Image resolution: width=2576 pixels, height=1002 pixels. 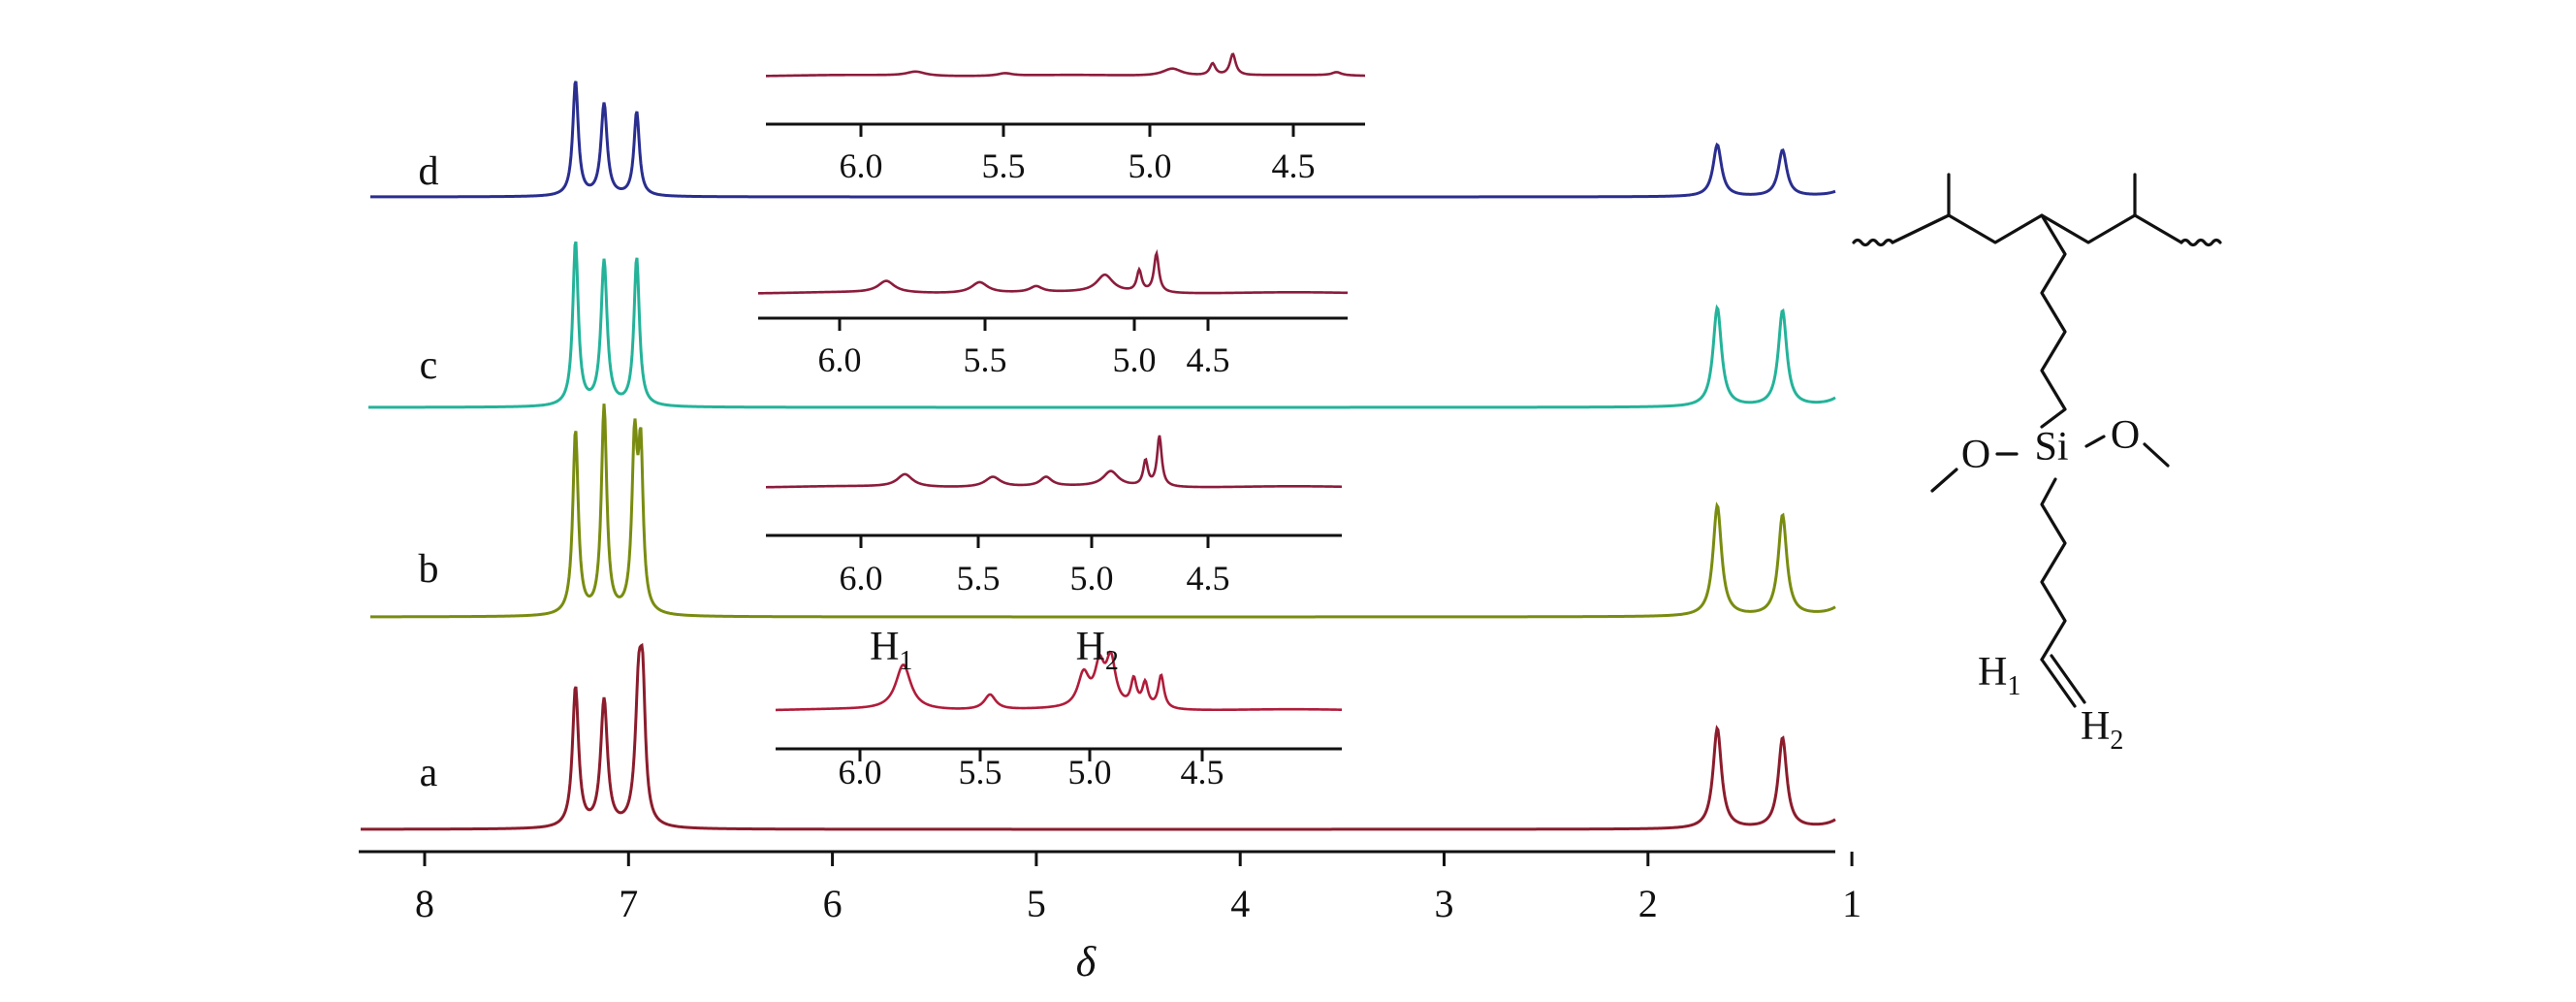 I want to click on inset-annotation-h2: H2, so click(x=1097, y=650).